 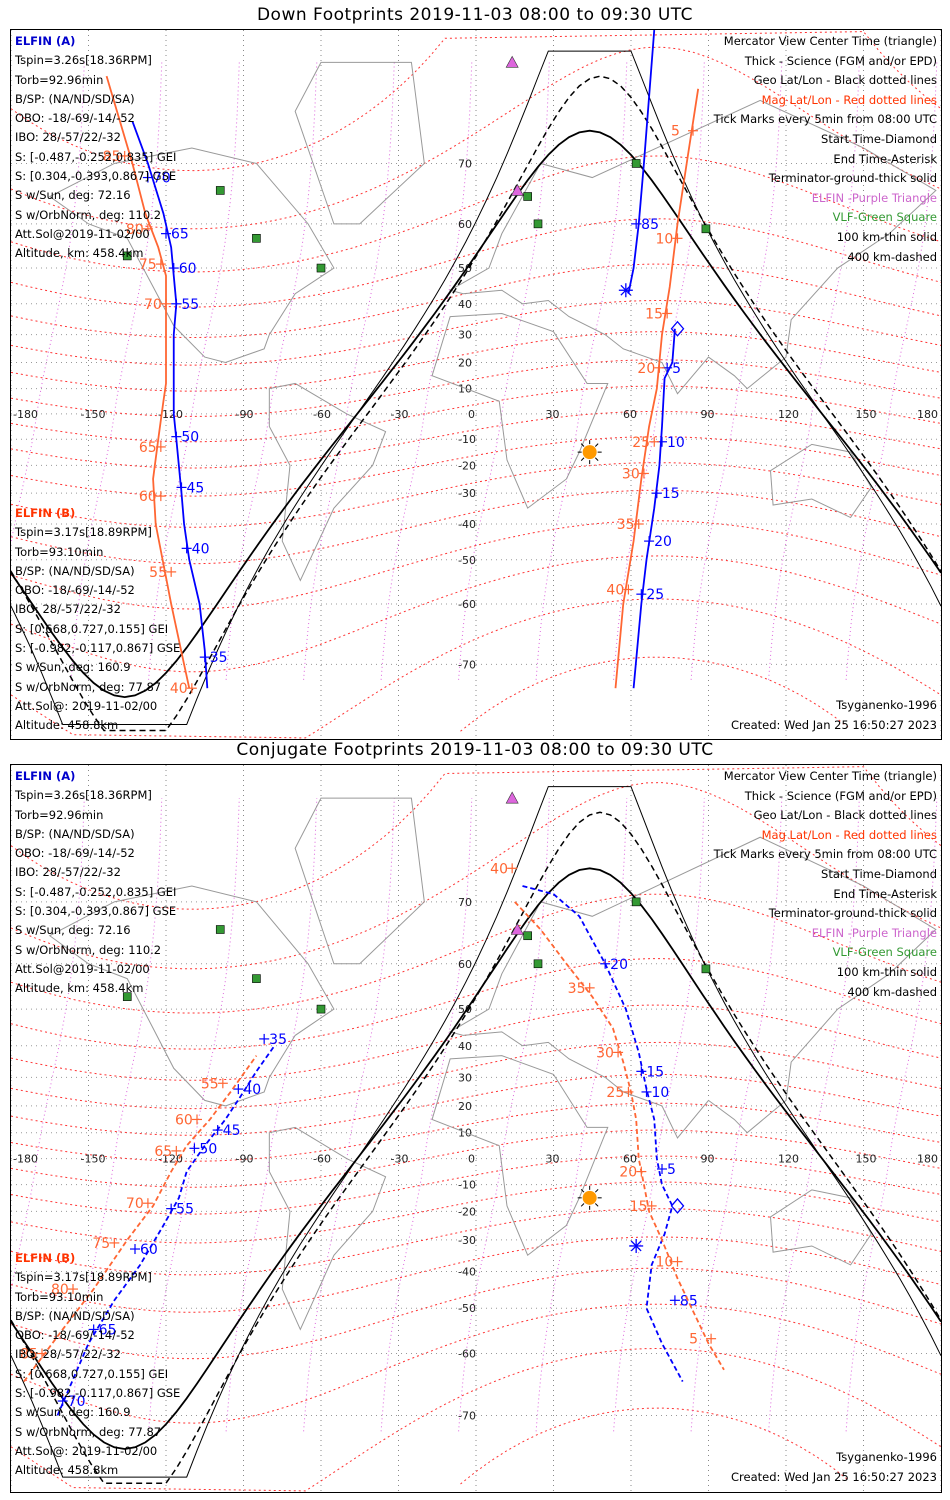 I want to click on lat-tick-label: -30, so click(x=467, y=493).